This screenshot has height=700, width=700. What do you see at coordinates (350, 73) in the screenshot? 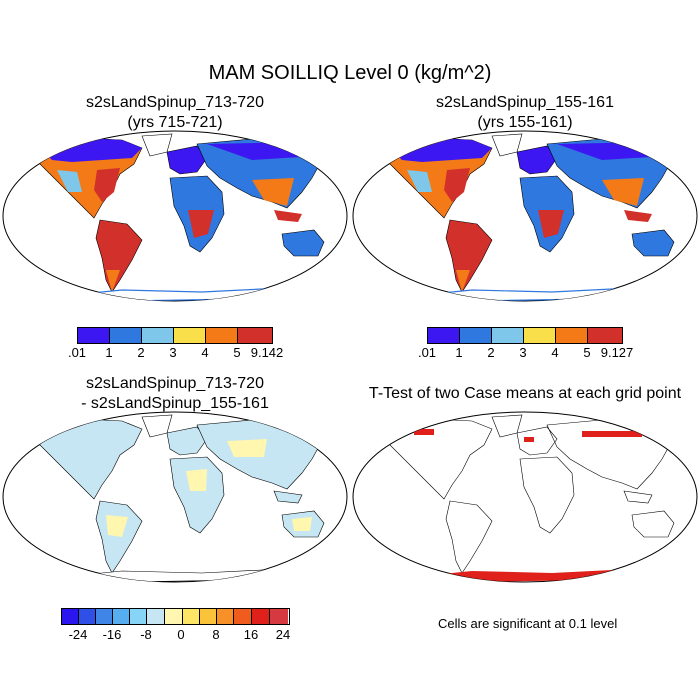
I see `figure-title: MAM SOILLIQ Level 0 (kg/m^2)` at bounding box center [350, 73].